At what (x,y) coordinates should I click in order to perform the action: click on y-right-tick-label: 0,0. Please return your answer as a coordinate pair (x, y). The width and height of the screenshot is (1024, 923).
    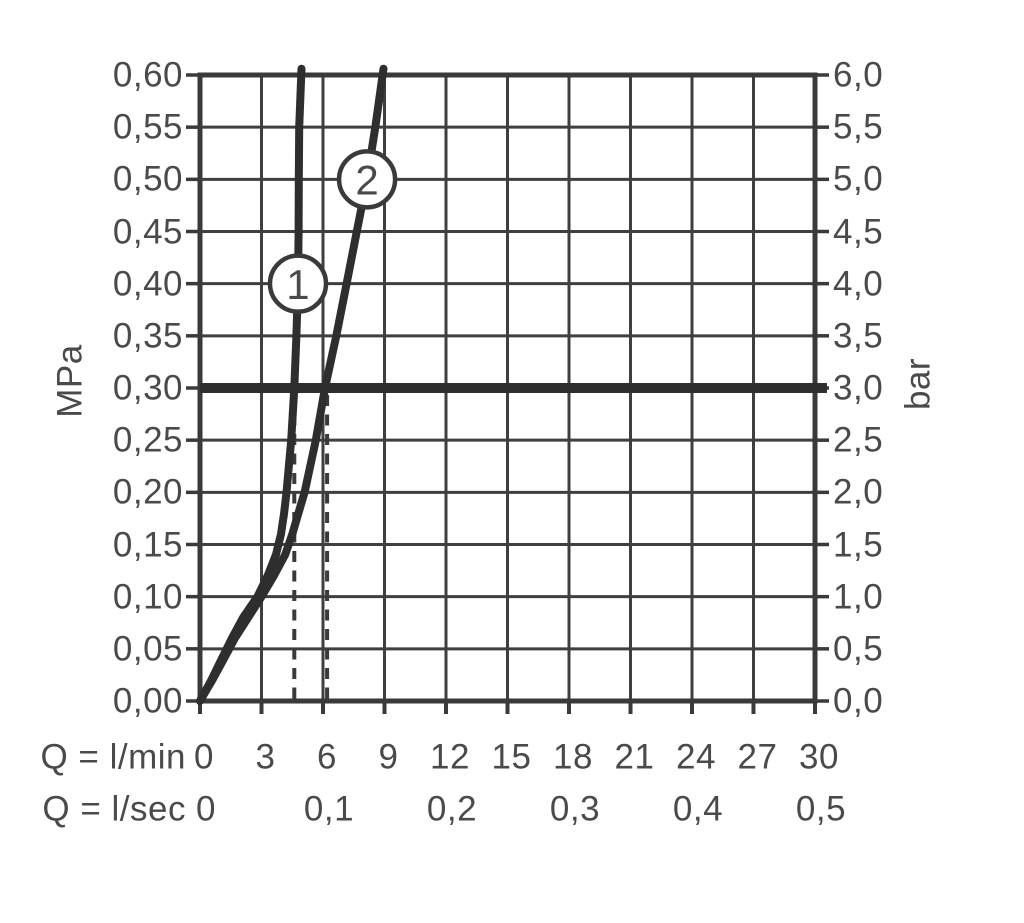
    Looking at the image, I should click on (858, 701).